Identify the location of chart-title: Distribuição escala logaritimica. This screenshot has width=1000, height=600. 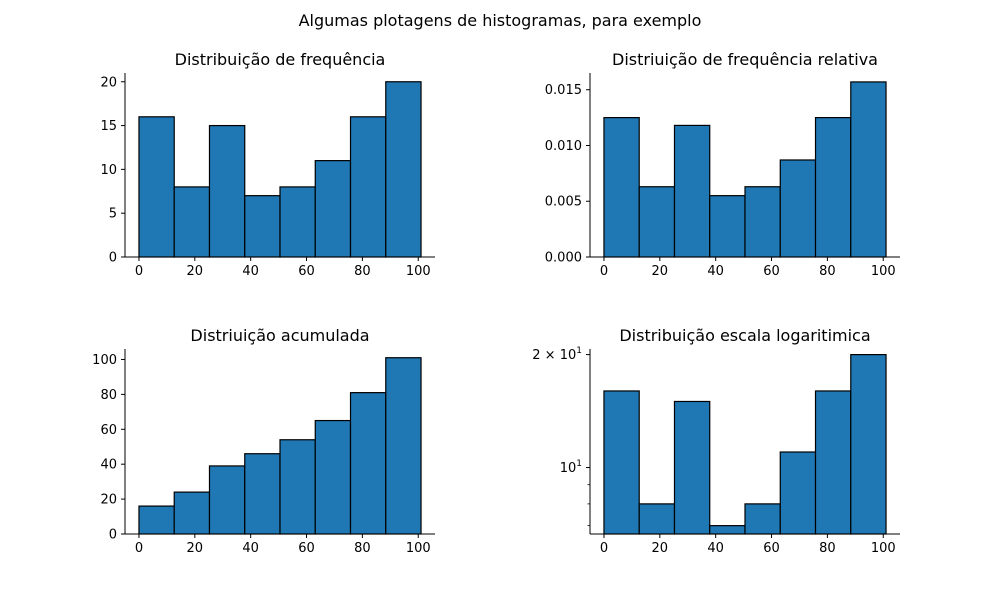
(744, 335).